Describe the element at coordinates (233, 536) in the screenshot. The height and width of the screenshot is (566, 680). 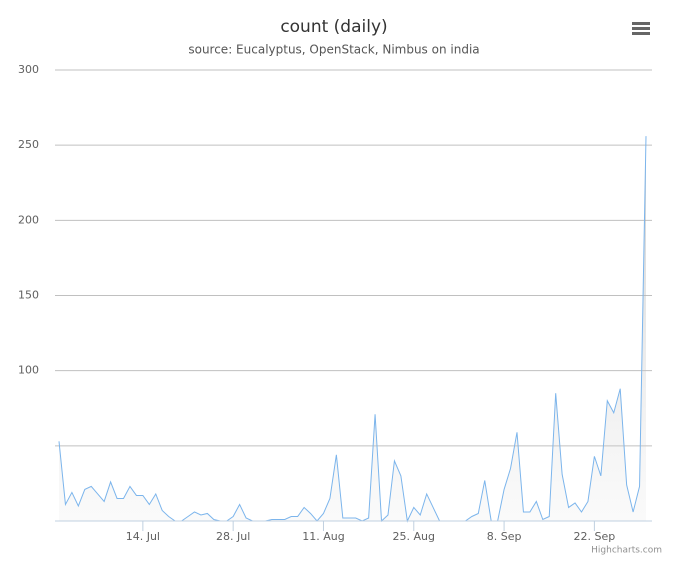
I see `x-tick-label: 28. Jul` at that location.